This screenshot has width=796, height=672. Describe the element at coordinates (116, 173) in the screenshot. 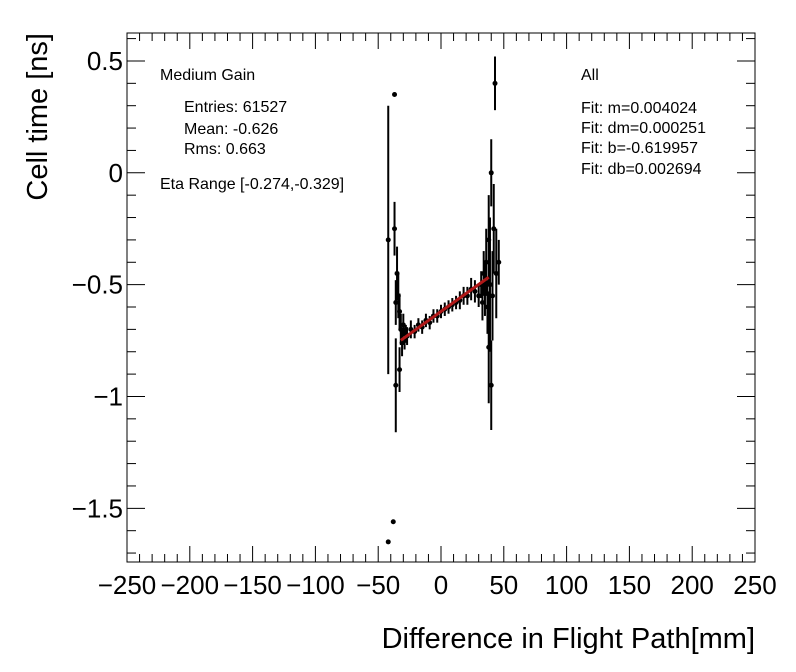

I see `y-tick-label: 0` at that location.